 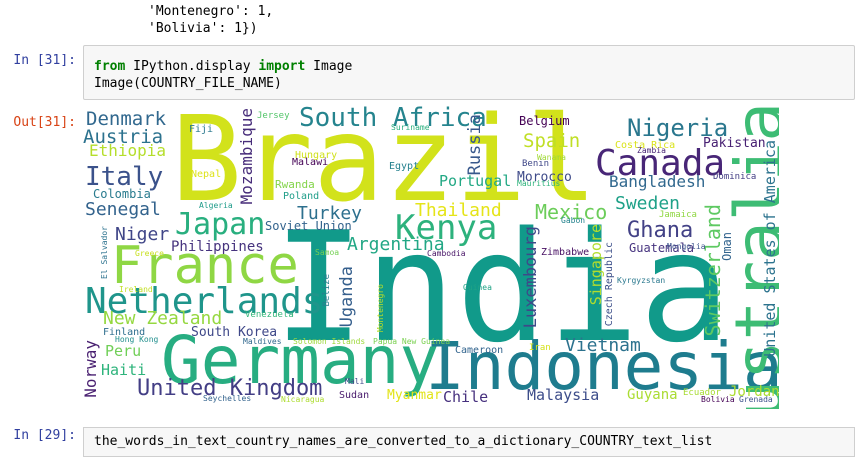 I want to click on word-ecuador: Ecuador, so click(x=702, y=393).